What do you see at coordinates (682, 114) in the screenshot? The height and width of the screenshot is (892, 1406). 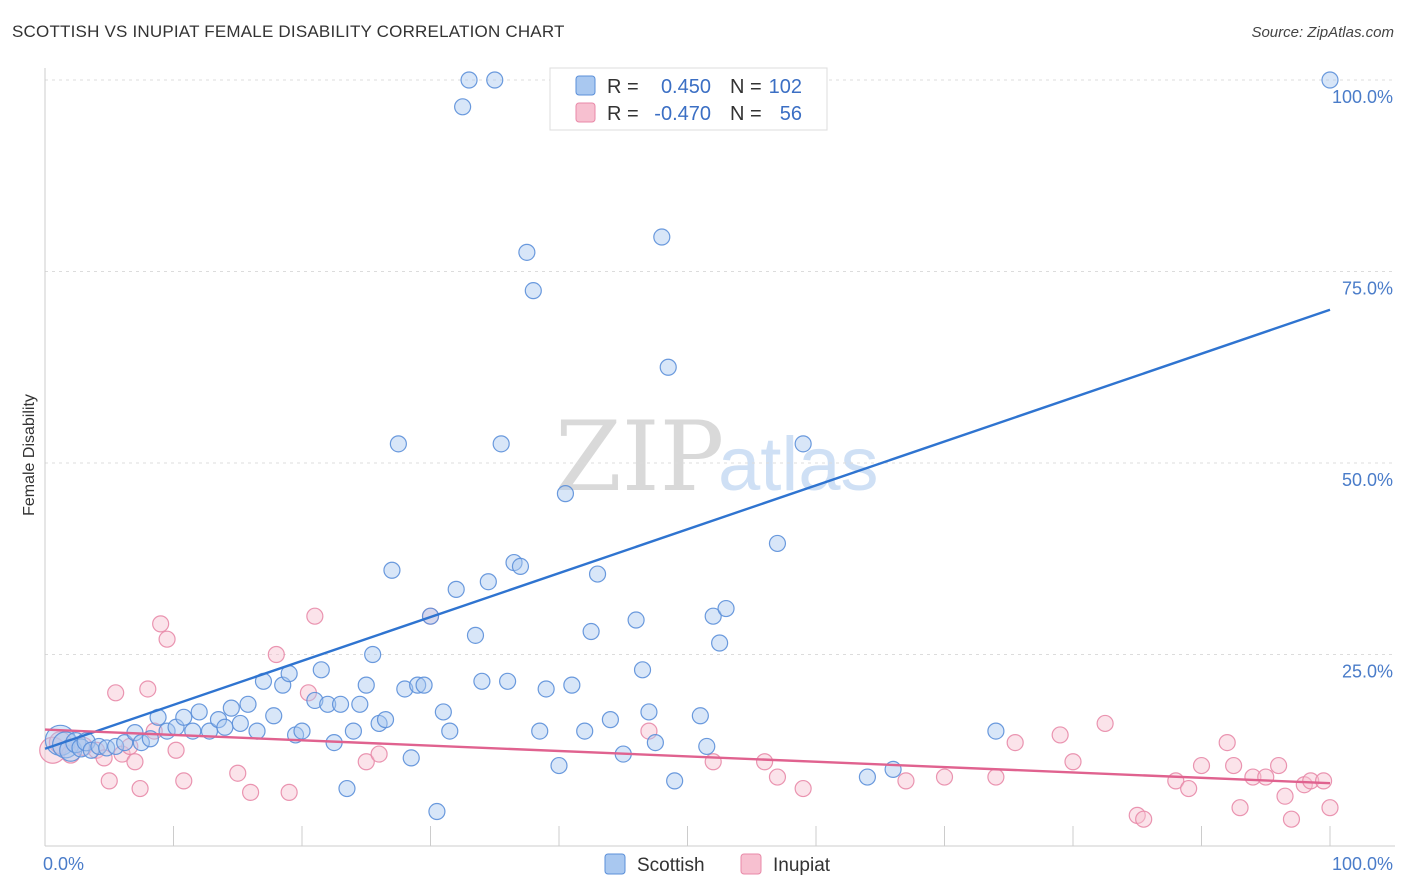 I see `legend-r-value-inupiat: -0.470` at bounding box center [682, 114].